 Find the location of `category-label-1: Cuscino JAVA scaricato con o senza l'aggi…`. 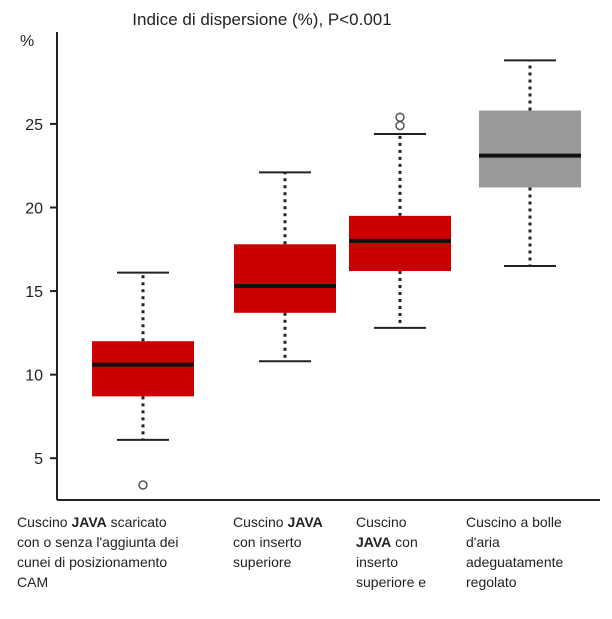

category-label-1: Cuscino JAVA scaricato con o senza l'aggi… is located at coordinates (98, 552).